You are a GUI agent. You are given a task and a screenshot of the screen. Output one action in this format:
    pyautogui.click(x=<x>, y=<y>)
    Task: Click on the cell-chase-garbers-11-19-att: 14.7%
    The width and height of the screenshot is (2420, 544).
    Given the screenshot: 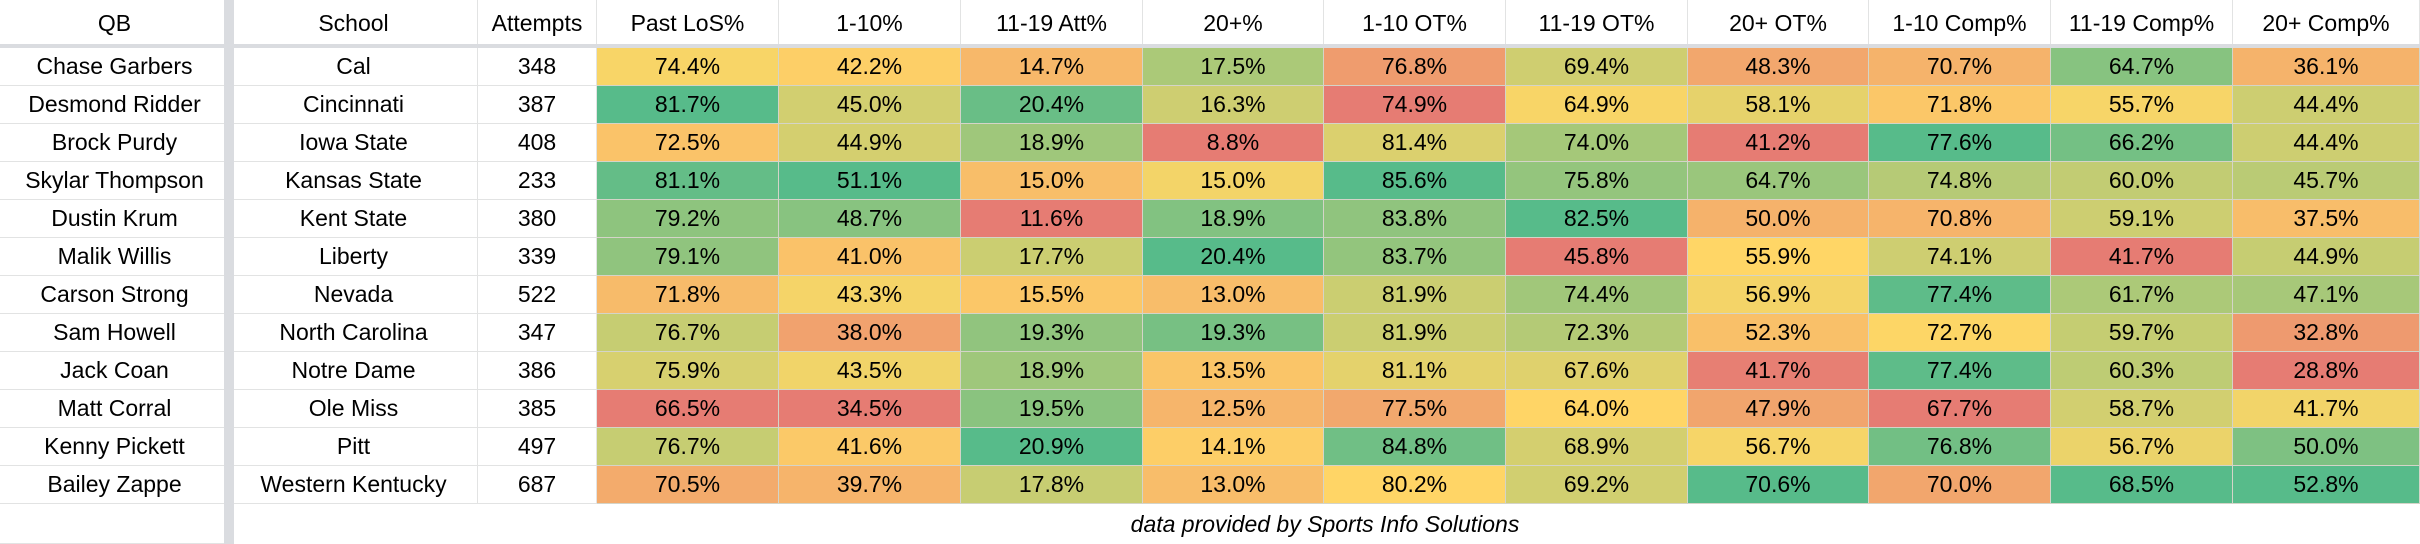 What is the action you would take?
    pyautogui.click(x=1052, y=67)
    